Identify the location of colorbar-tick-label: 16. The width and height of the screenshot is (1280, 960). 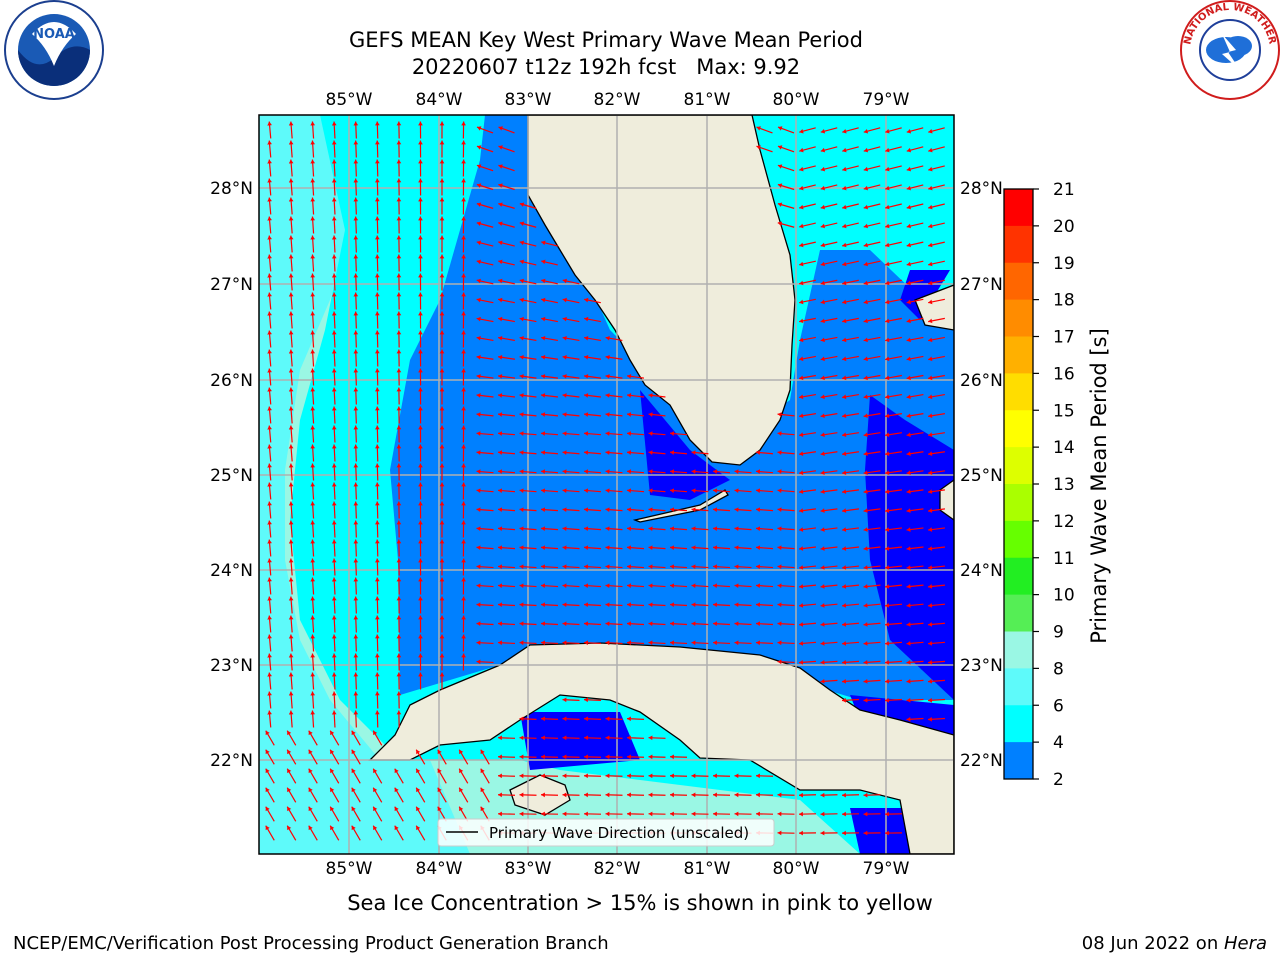
(1064, 374).